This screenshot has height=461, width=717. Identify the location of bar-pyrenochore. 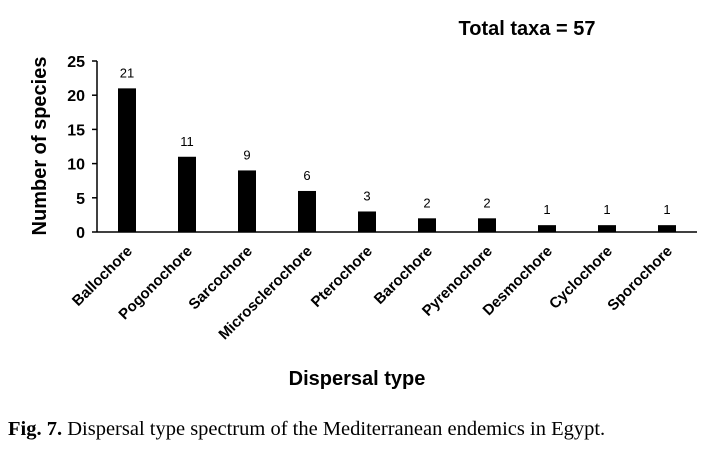
(487, 225).